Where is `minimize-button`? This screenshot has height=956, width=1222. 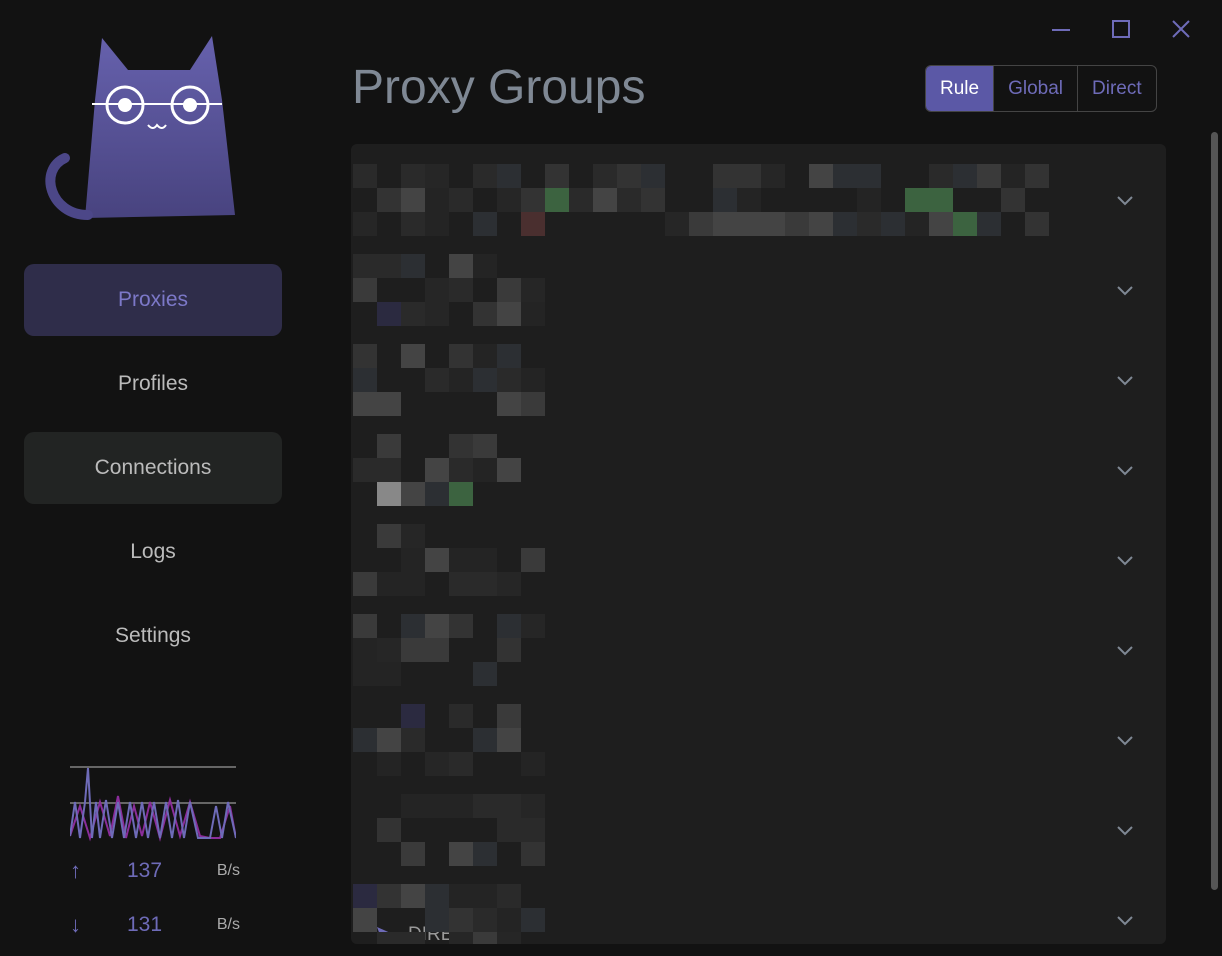 minimize-button is located at coordinates (1061, 32).